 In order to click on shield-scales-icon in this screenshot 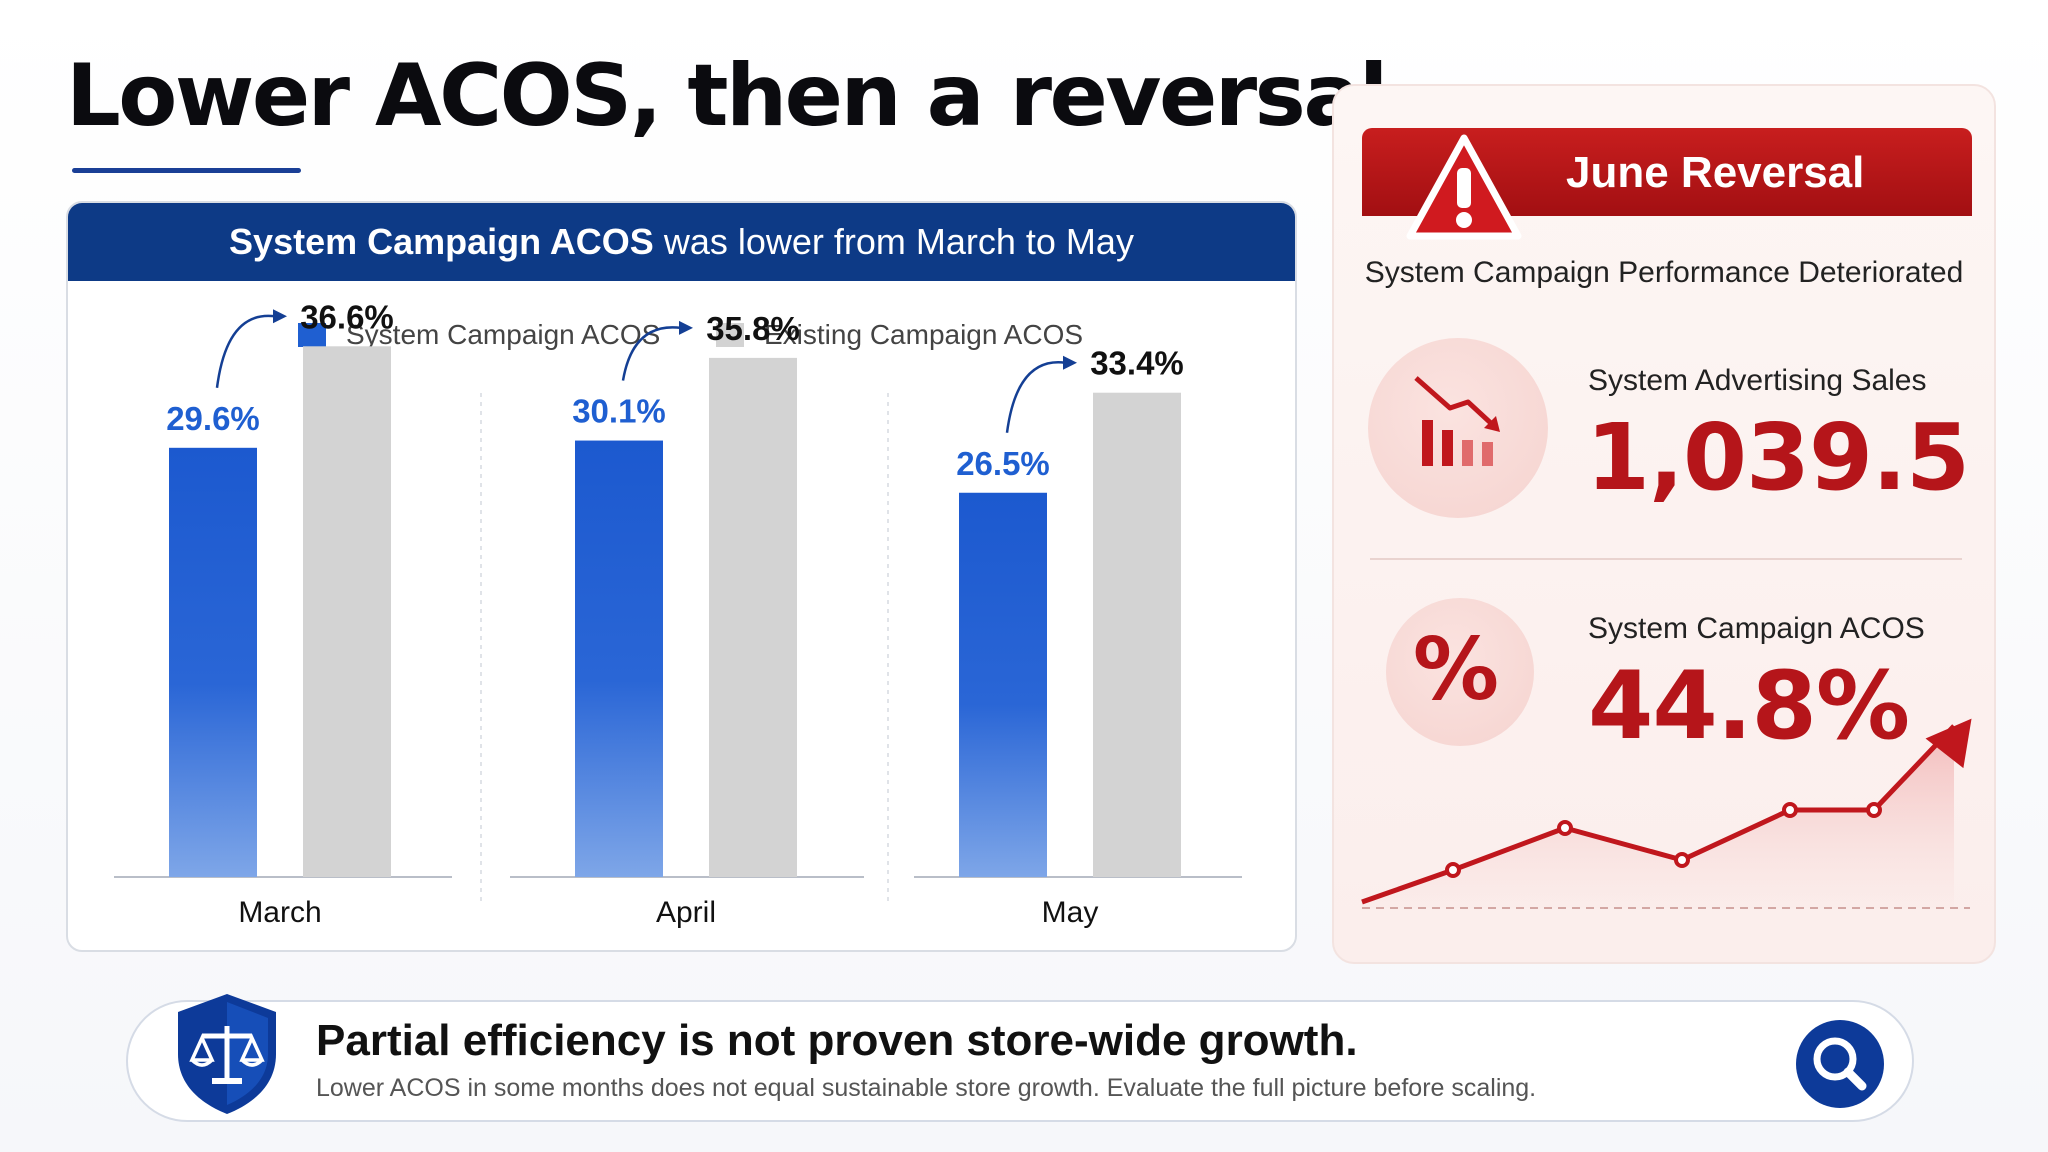, I will do `click(227, 1054)`.